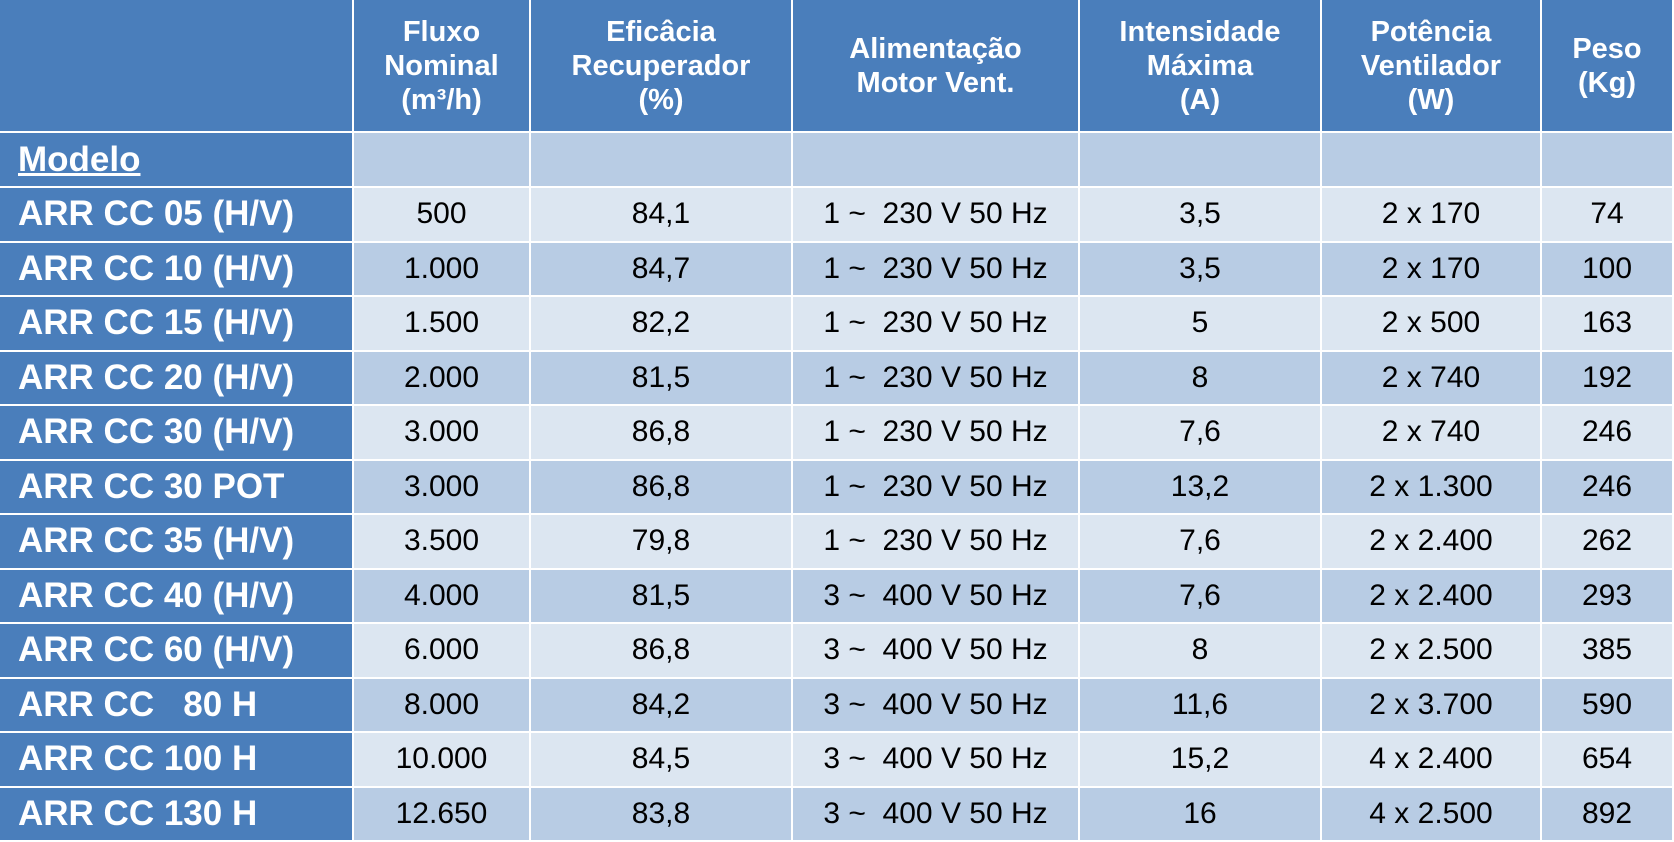 The image size is (1674, 842). I want to click on column-header: Peso (Kg), so click(1608, 66).